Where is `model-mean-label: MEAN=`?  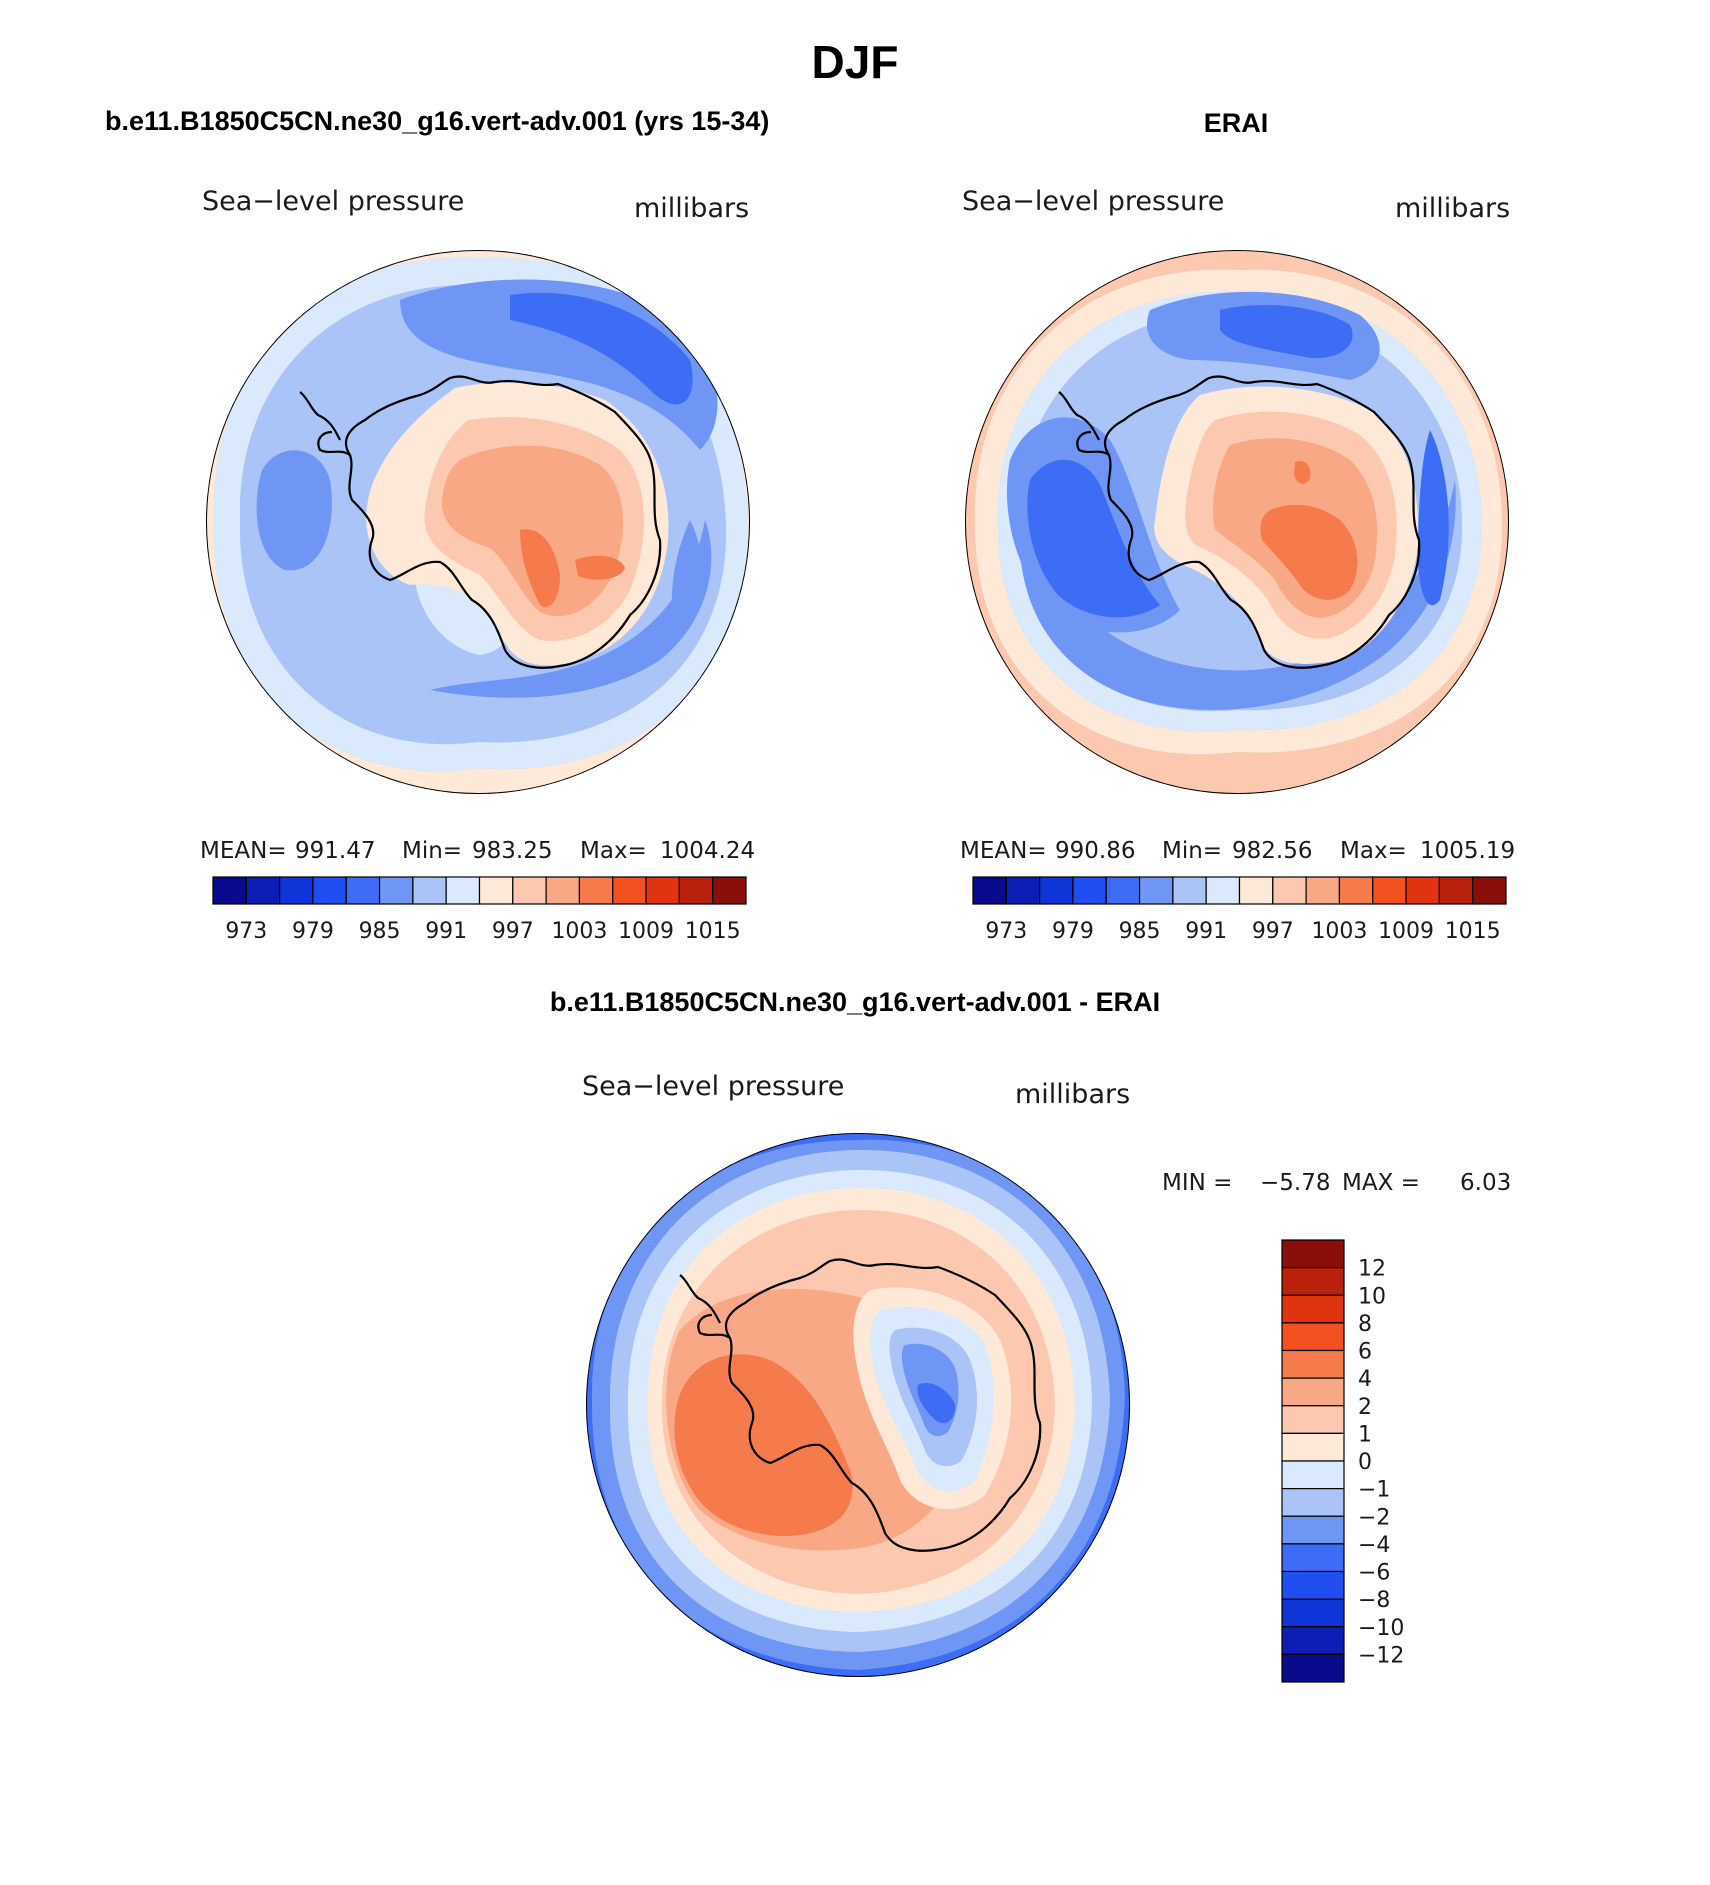 model-mean-label: MEAN= is located at coordinates (243, 851).